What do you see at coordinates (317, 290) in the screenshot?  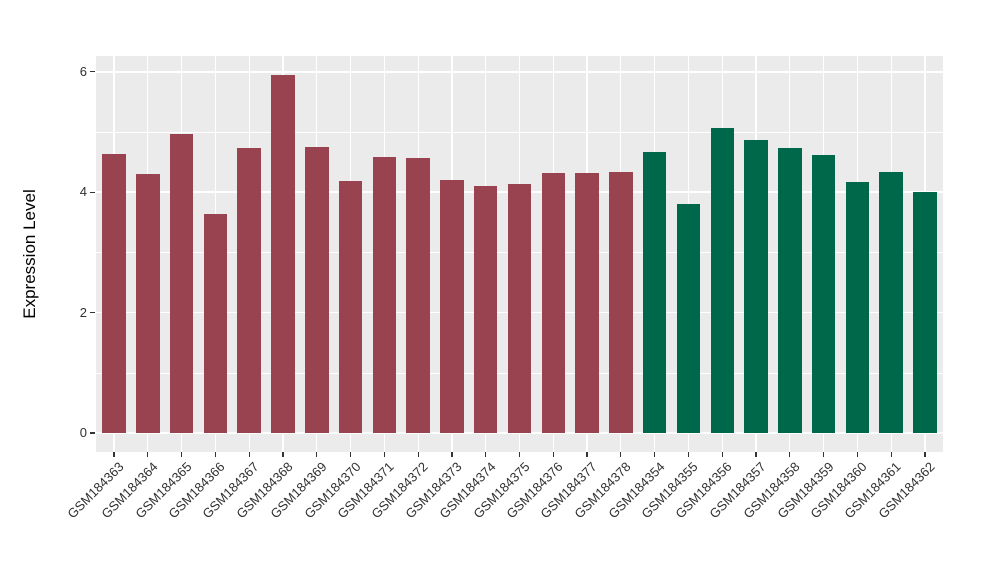 I see `bar-GSM184369` at bounding box center [317, 290].